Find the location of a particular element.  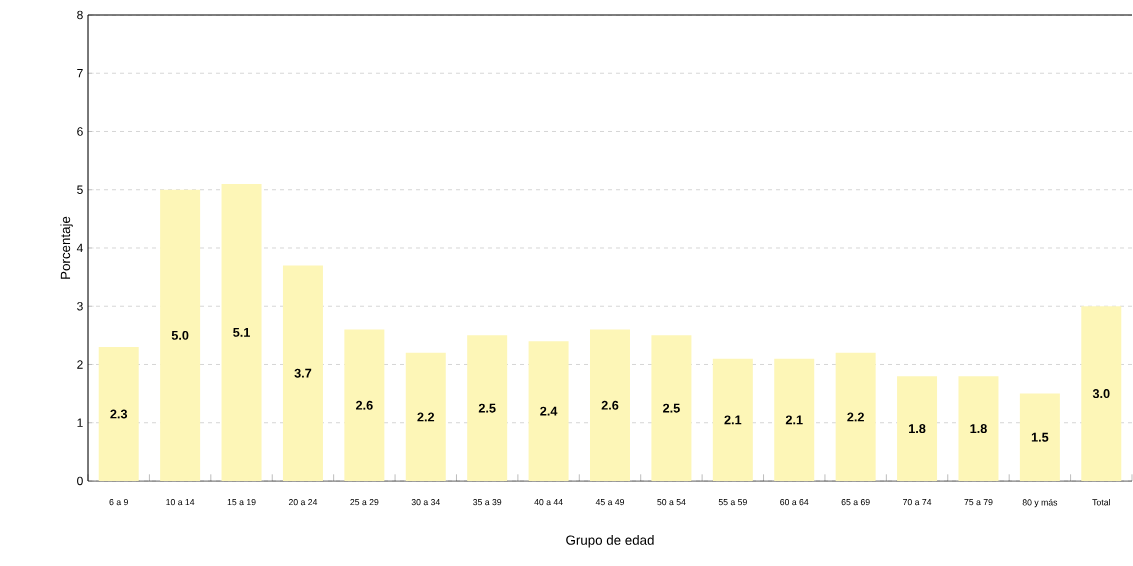

x-tick-label: 70 a 74 is located at coordinates (917, 502).